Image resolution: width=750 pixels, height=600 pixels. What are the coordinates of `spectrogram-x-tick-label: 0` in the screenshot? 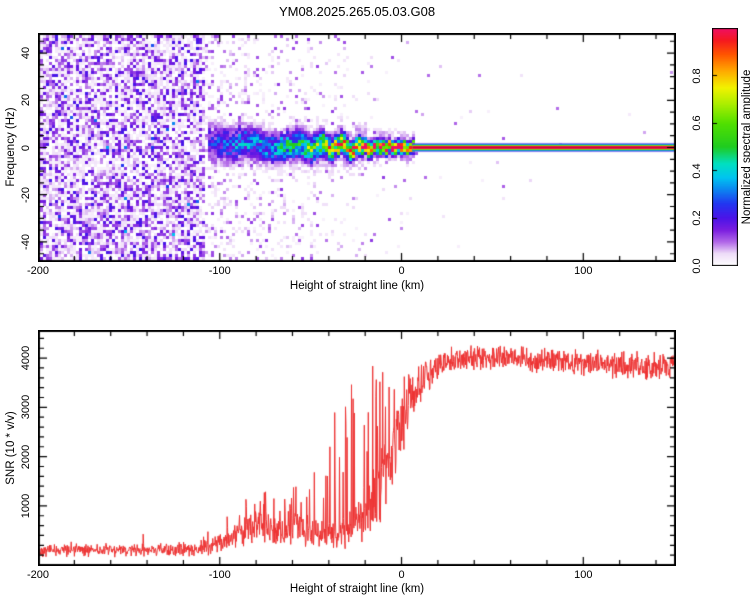 It's located at (401, 271).